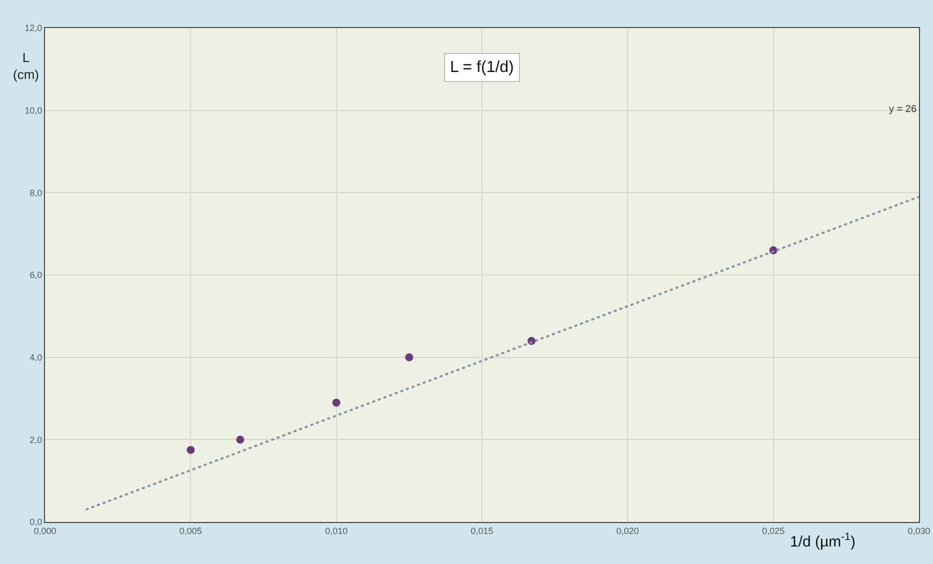 Image resolution: width=933 pixels, height=564 pixels. Describe the element at coordinates (36, 193) in the screenshot. I see `y-tick-label: 8,0` at that location.